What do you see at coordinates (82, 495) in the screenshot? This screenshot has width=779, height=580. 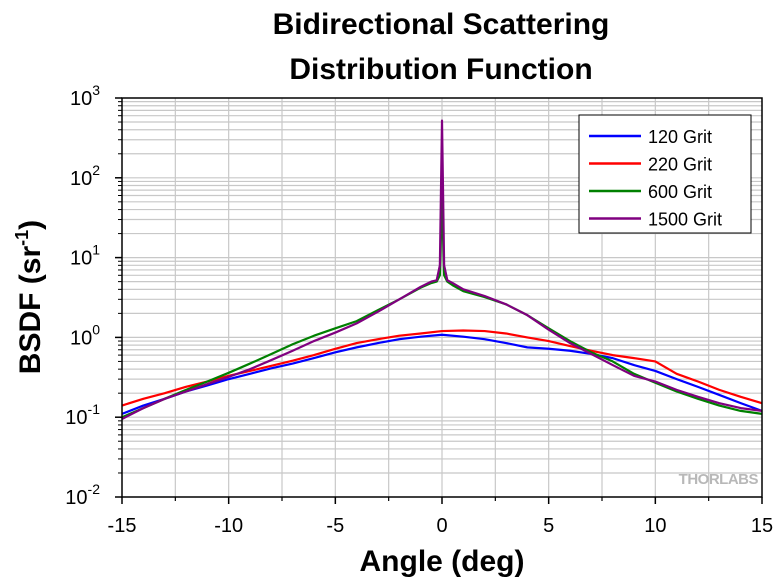 I see `y-tick-label: 10⁻²` at bounding box center [82, 495].